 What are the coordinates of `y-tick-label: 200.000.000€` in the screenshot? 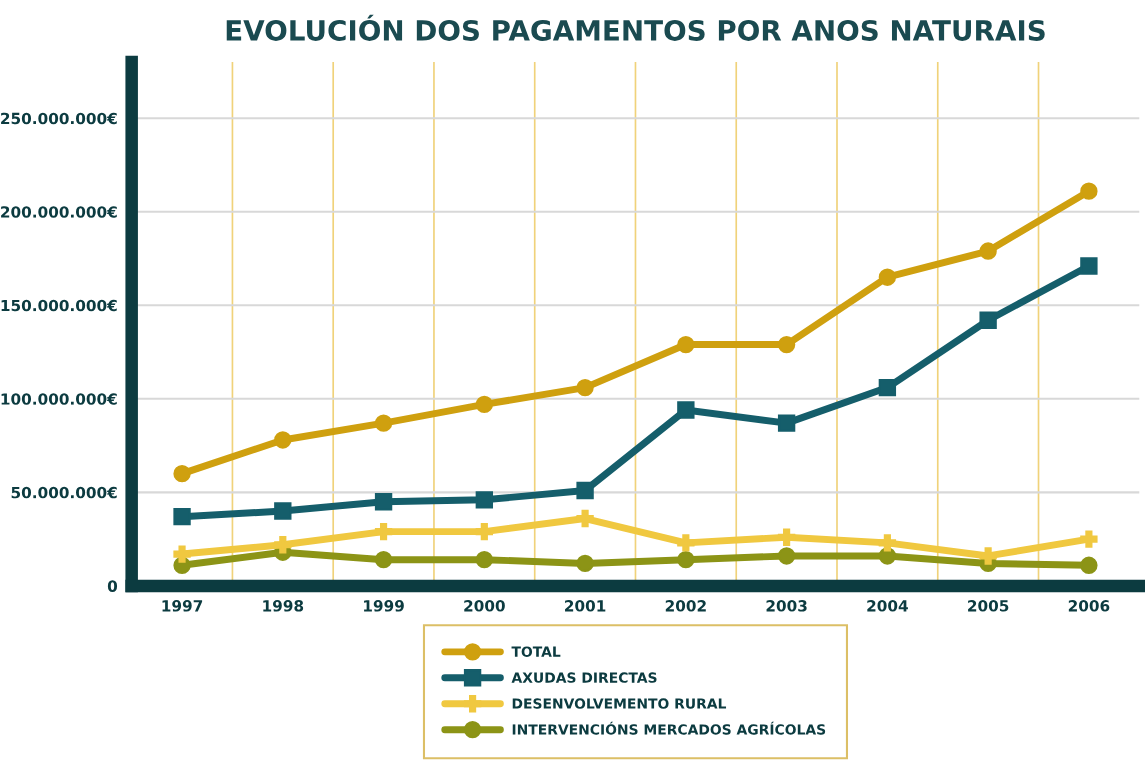 It's located at (59, 212).